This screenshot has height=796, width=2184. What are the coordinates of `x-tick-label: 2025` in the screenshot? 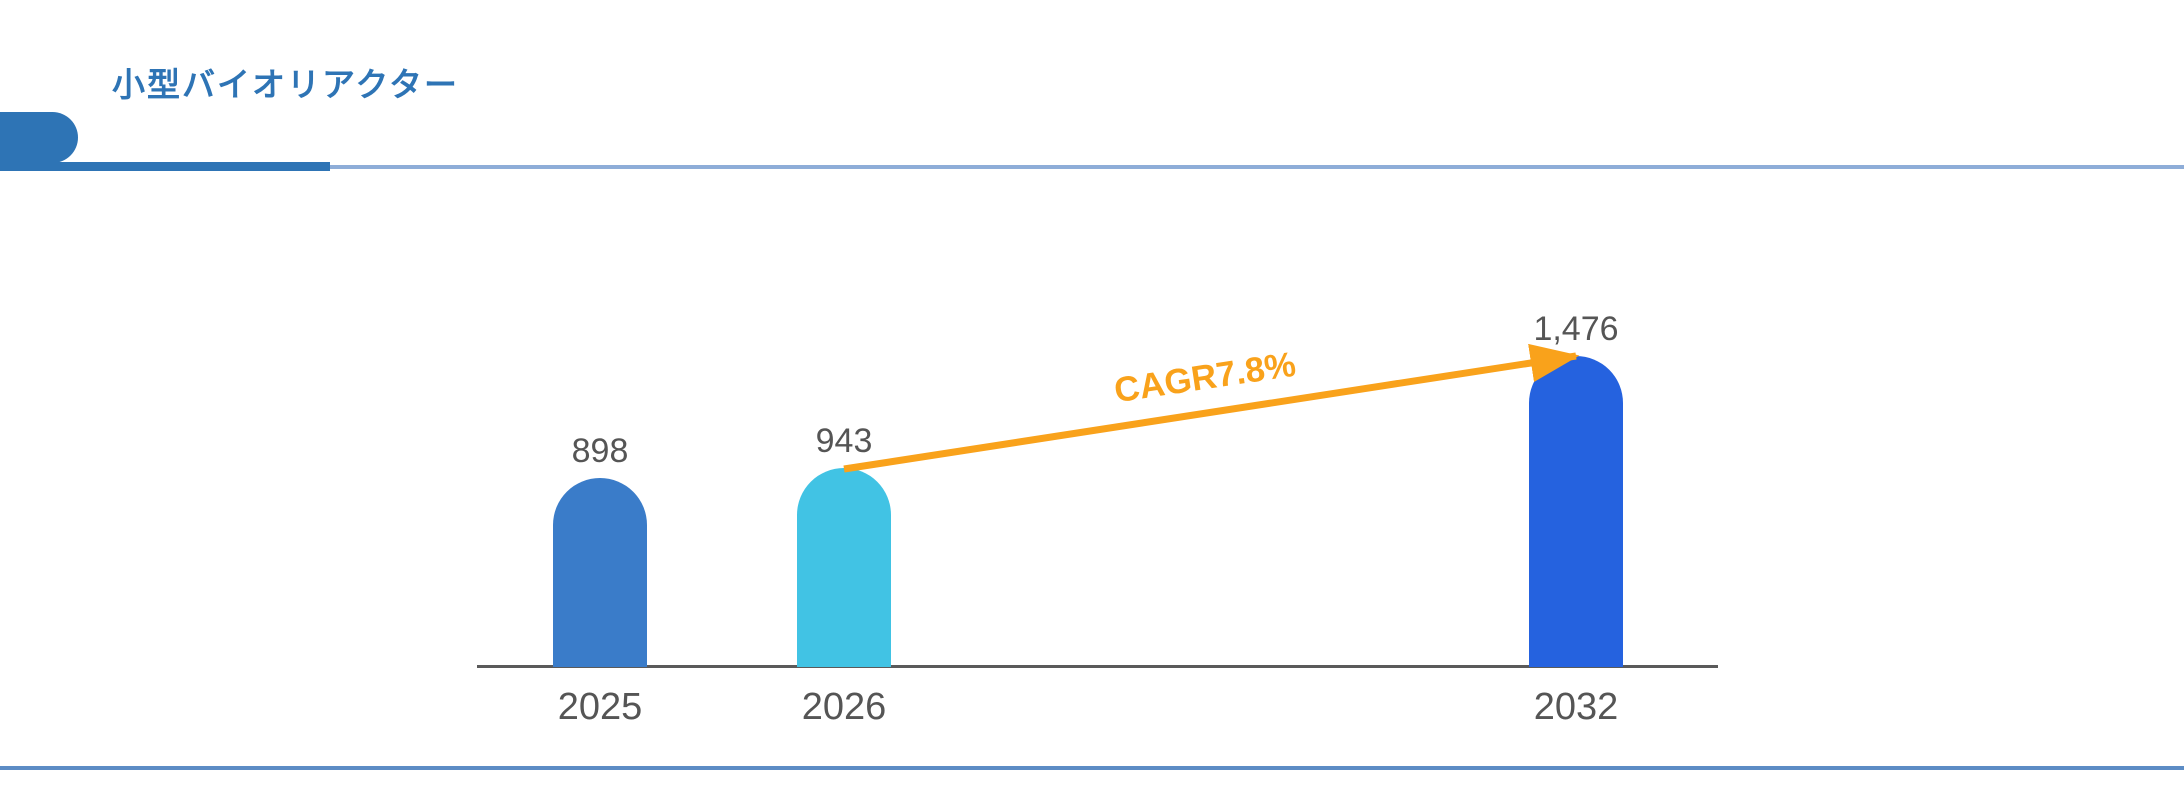 It's located at (600, 707).